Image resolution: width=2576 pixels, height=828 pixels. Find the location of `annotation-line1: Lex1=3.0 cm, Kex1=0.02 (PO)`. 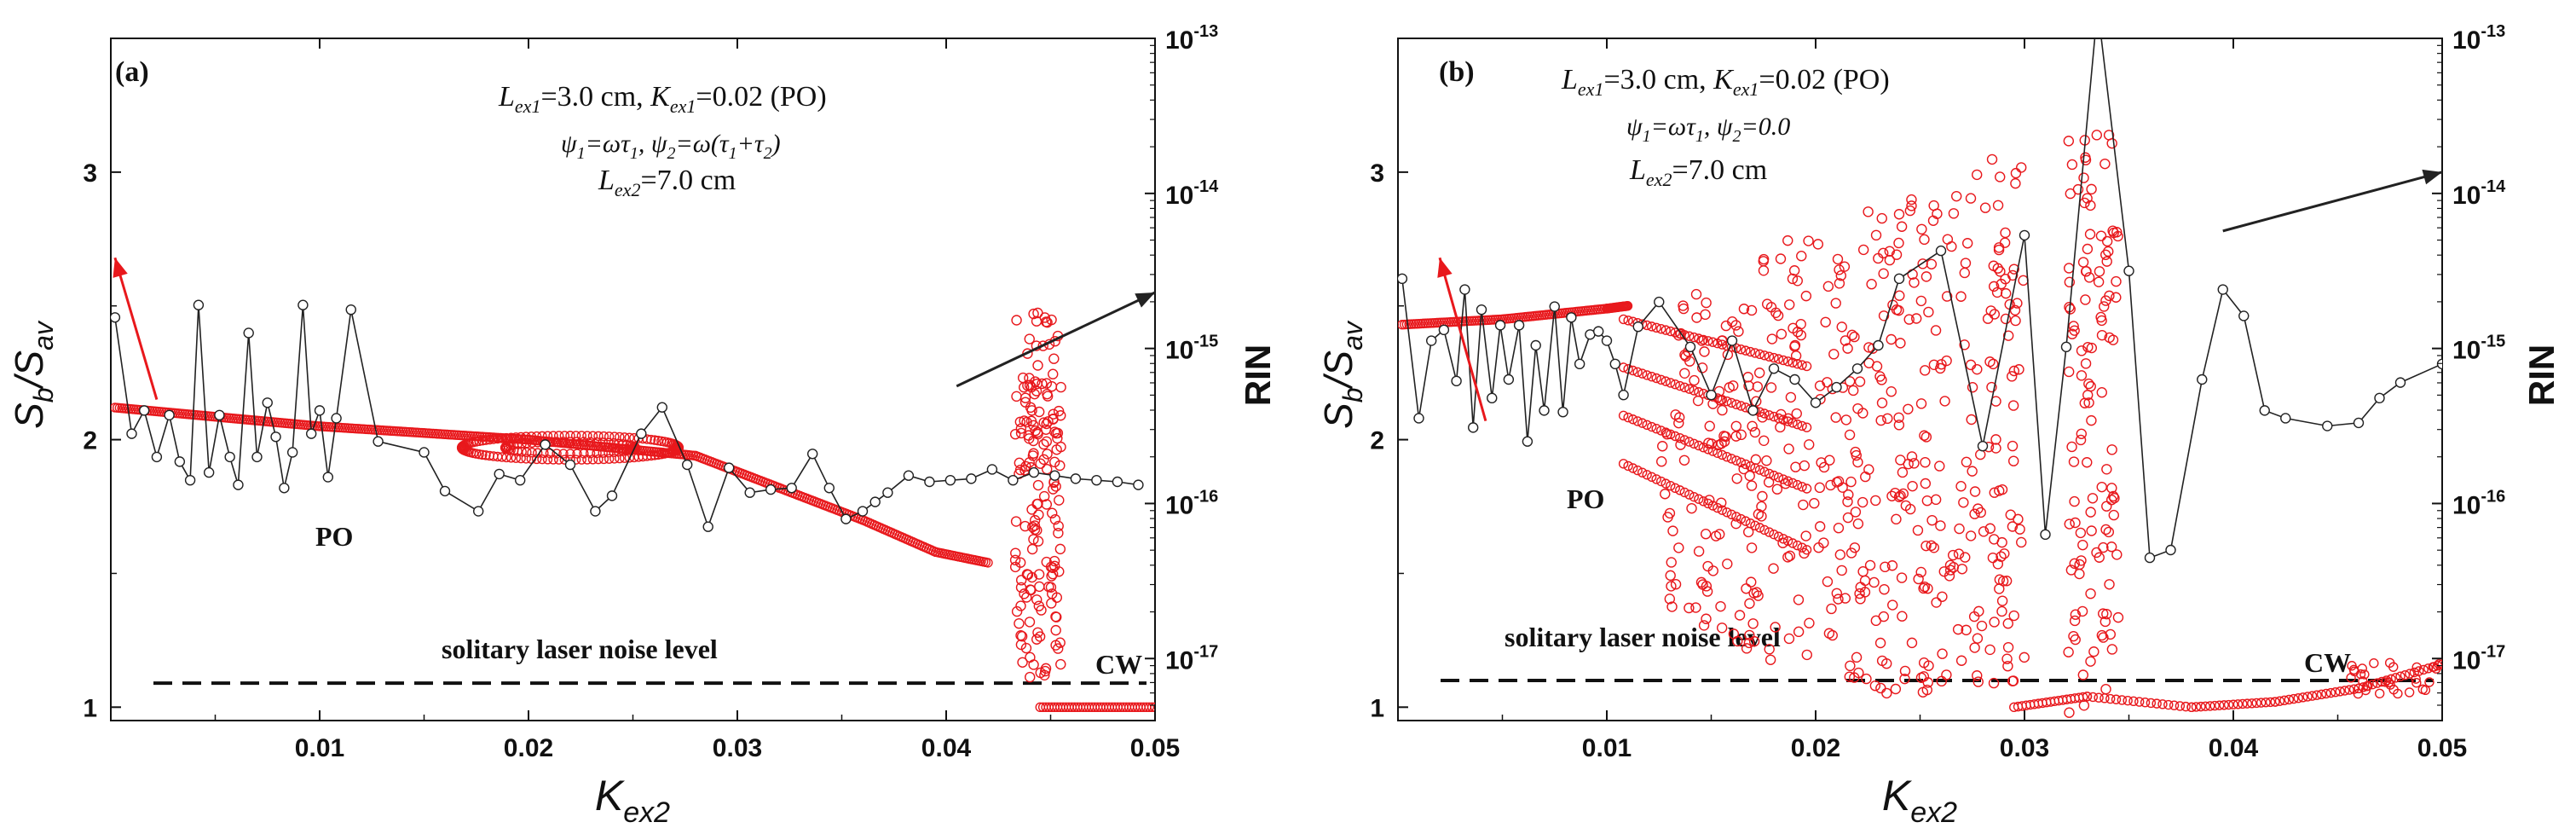

annotation-line1: Lex1=3.0 cm, Kex1=0.02 (PO) is located at coordinates (662, 99).